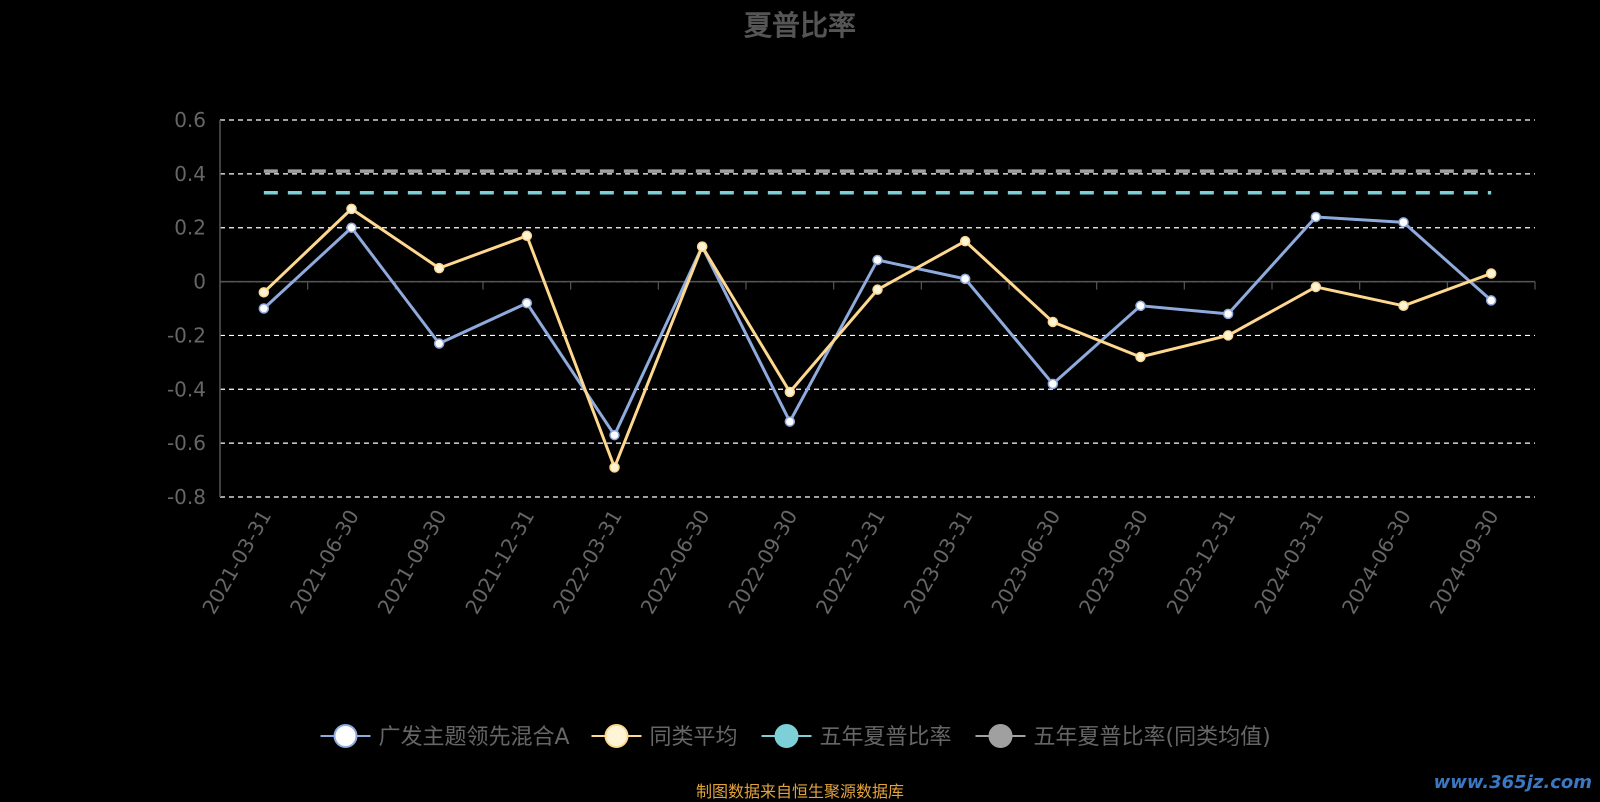 This screenshot has width=1600, height=802. What do you see at coordinates (799, 791) in the screenshot?
I see `data-source-note: 制图数据来自恒生聚源数据库` at bounding box center [799, 791].